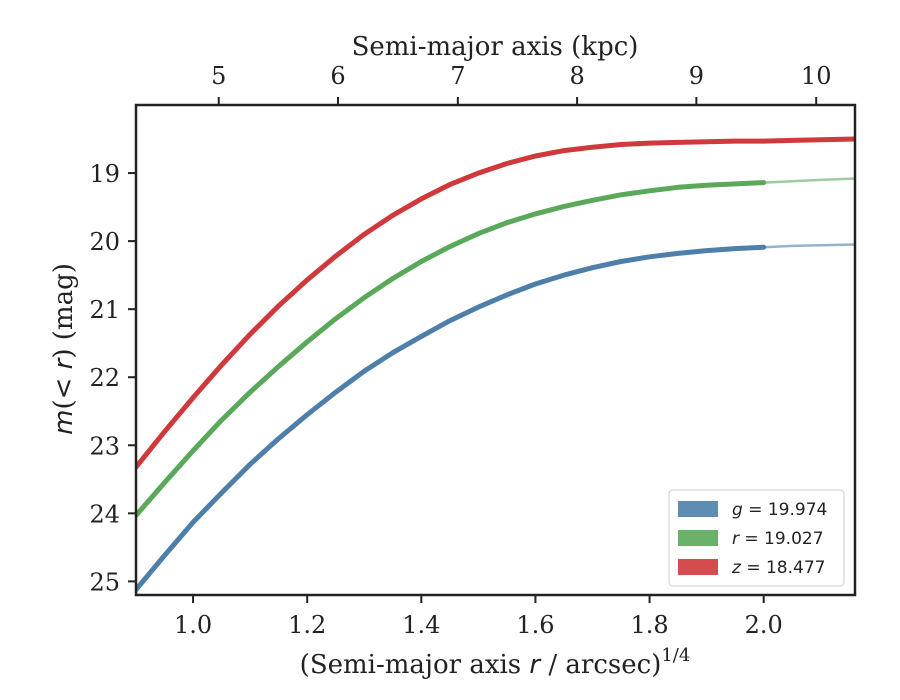  I want to click on top-tick-label: 7, so click(457, 76).